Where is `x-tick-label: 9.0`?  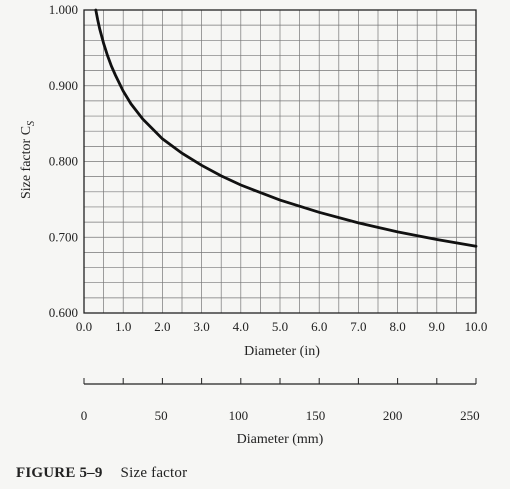 x-tick-label: 9.0 is located at coordinates (437, 326).